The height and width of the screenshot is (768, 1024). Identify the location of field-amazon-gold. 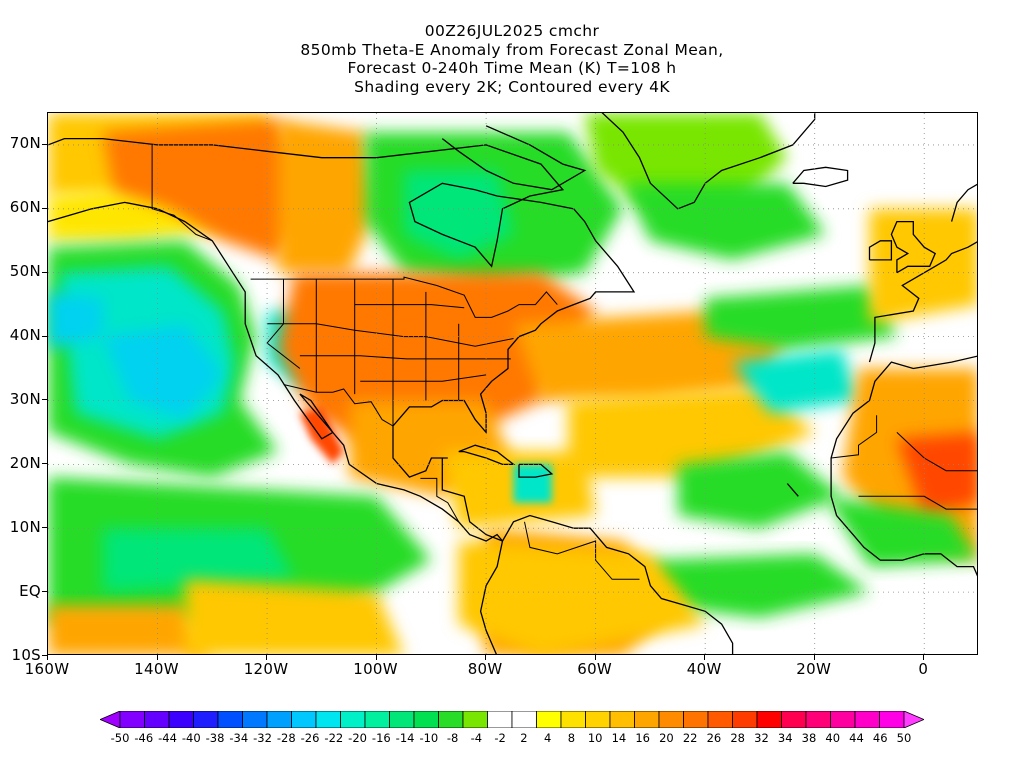
(582, 597).